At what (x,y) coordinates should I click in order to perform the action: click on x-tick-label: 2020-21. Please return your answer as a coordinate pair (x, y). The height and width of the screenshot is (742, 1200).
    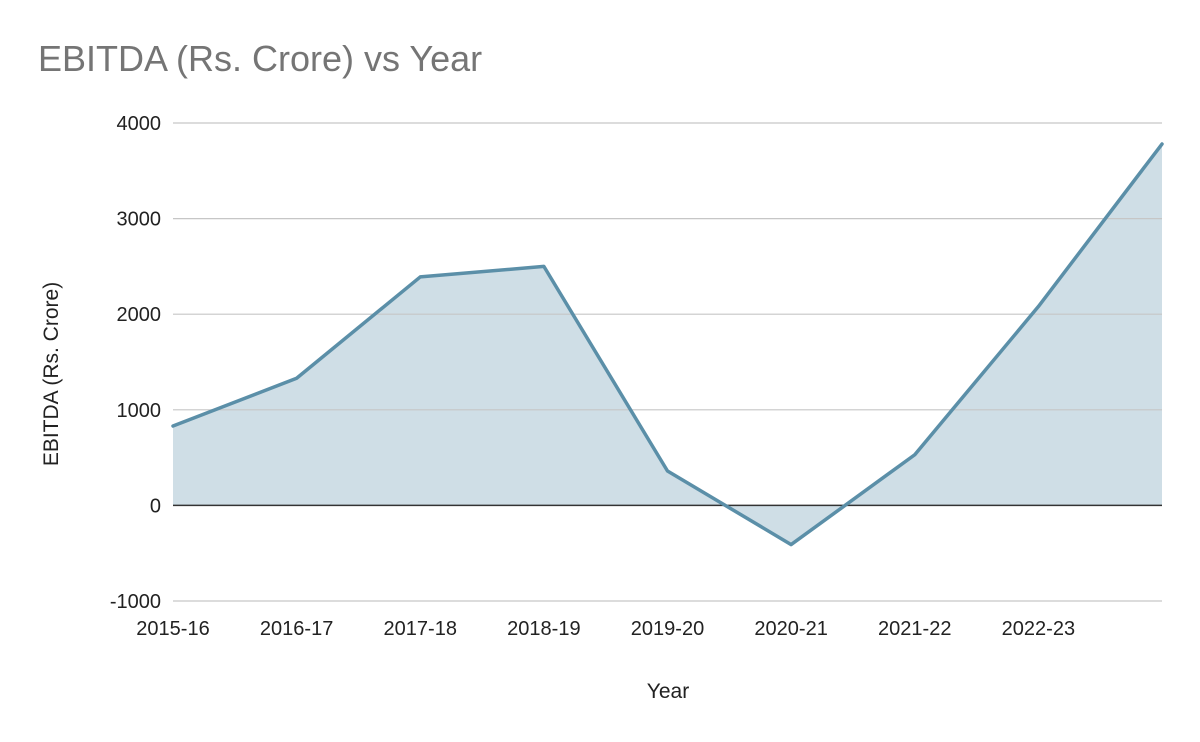
    Looking at the image, I should click on (790, 629).